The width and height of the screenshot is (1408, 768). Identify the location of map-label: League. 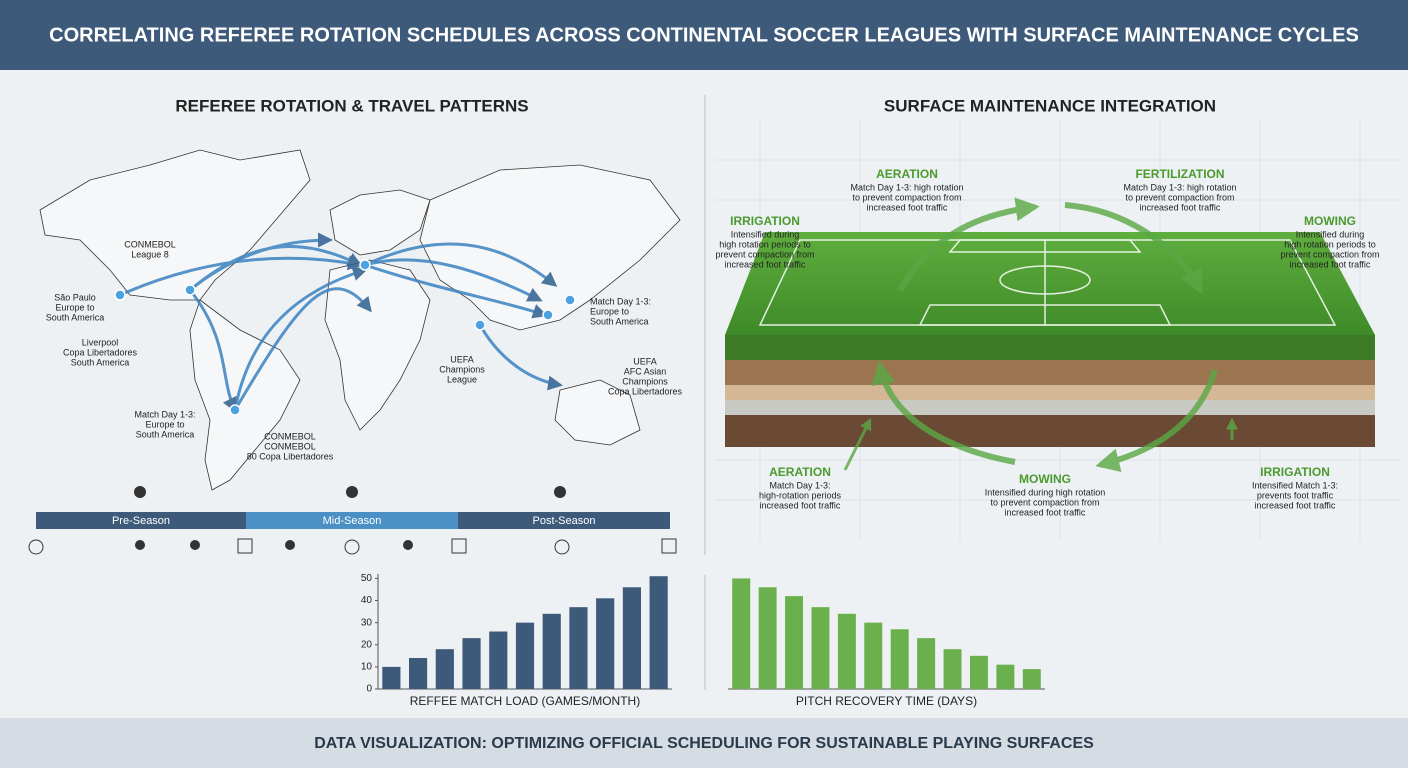
(462, 379).